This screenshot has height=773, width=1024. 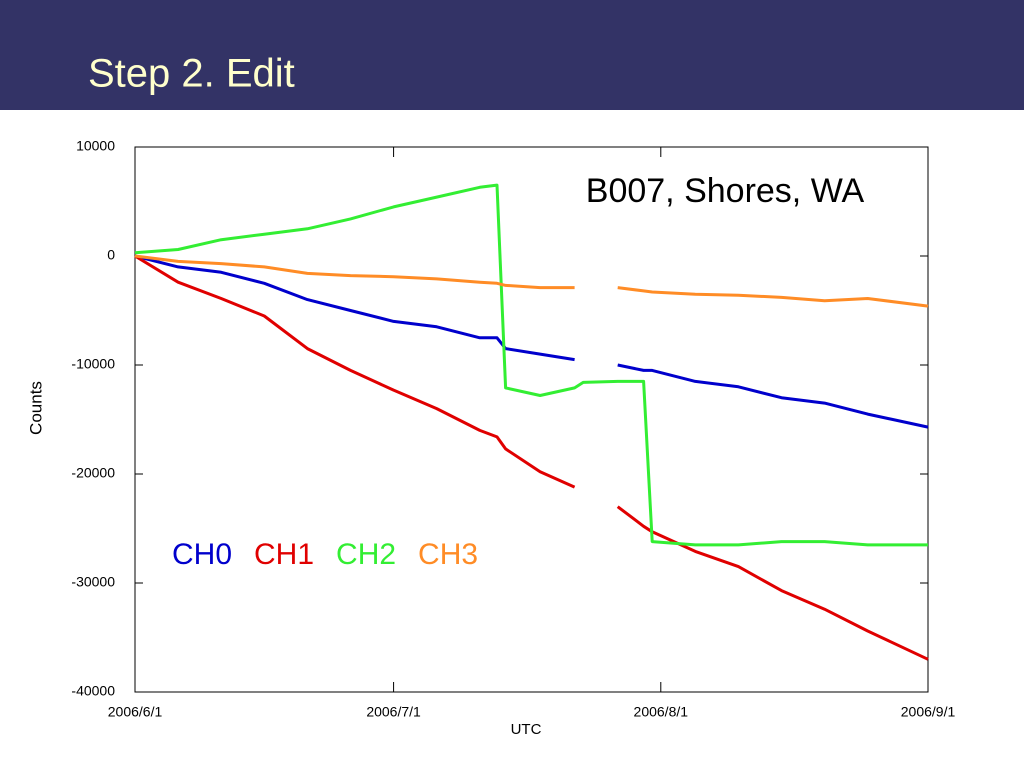 What do you see at coordinates (284, 554) in the screenshot?
I see `legend-entry: CH1` at bounding box center [284, 554].